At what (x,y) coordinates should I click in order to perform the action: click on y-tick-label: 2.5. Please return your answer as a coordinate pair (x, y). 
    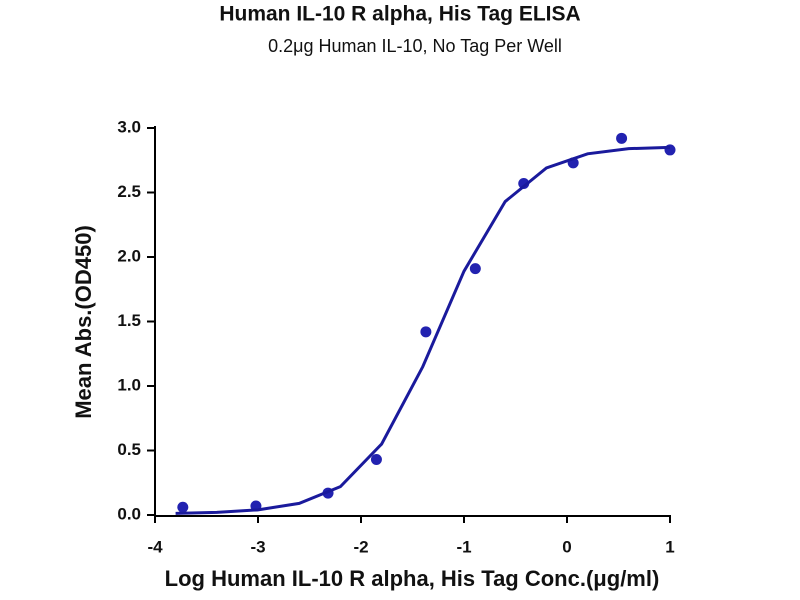
    Looking at the image, I should click on (129, 191).